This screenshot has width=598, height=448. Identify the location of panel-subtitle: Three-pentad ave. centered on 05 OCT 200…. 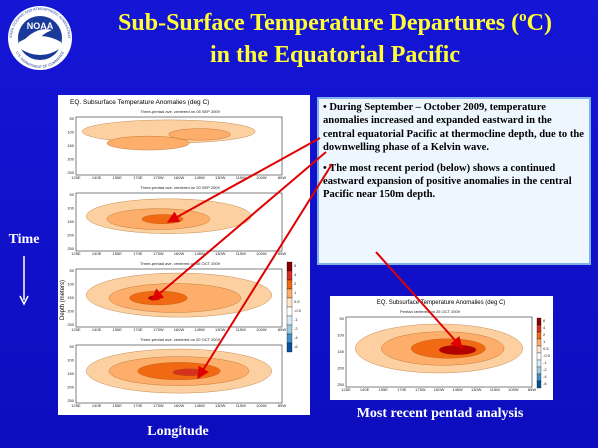
(180, 263).